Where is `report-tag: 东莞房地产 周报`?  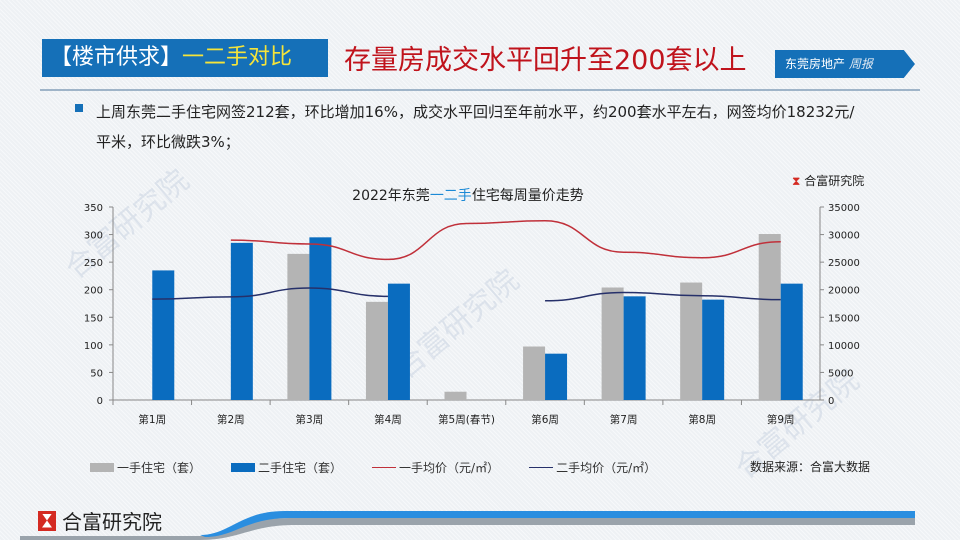
report-tag: 东莞房地产 周报 is located at coordinates (845, 64).